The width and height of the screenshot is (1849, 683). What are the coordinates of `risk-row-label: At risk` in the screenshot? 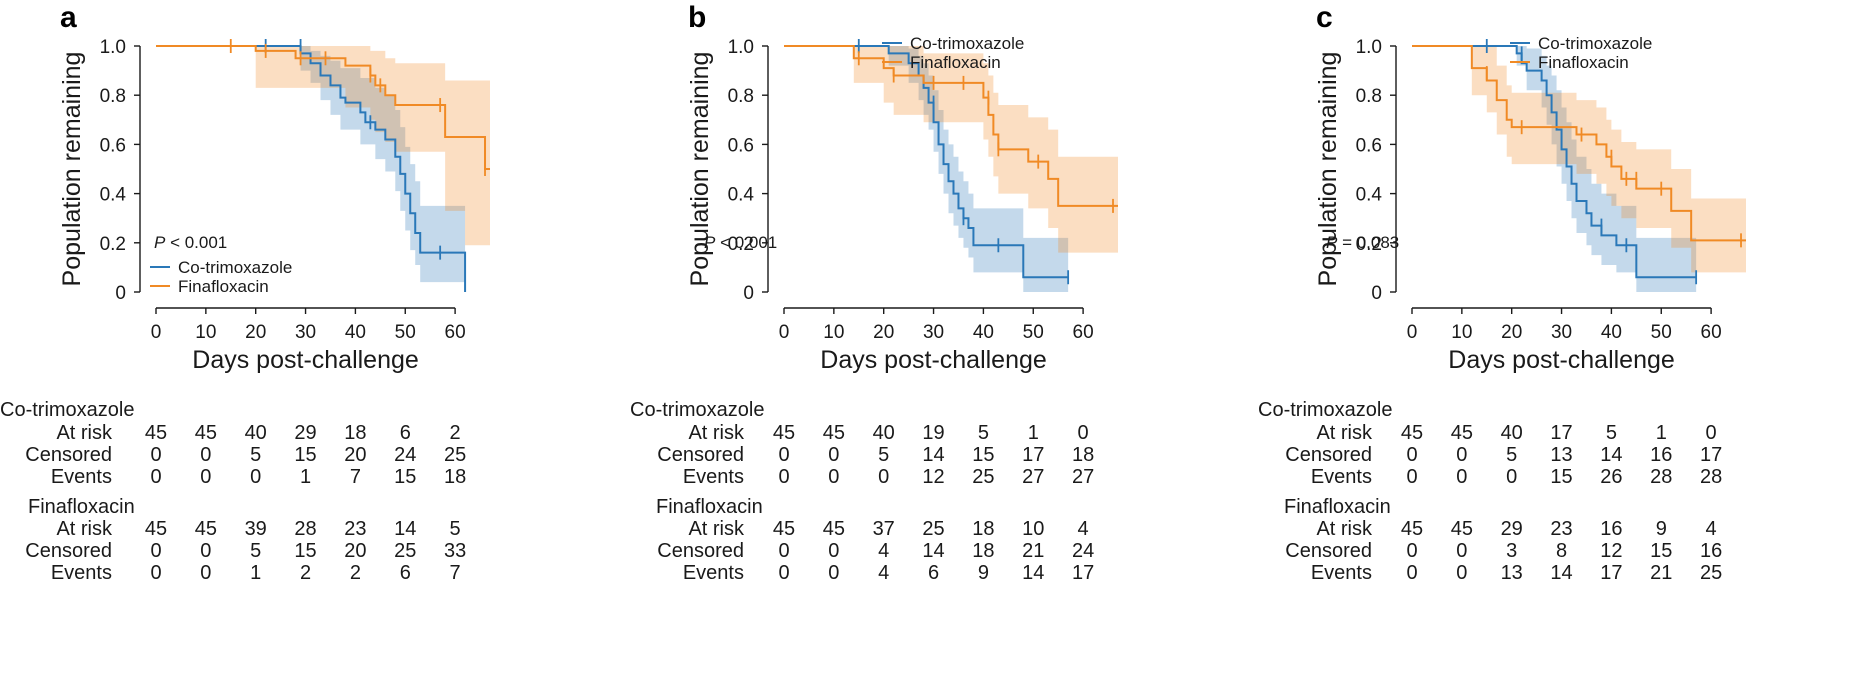 It's located at (84, 433).